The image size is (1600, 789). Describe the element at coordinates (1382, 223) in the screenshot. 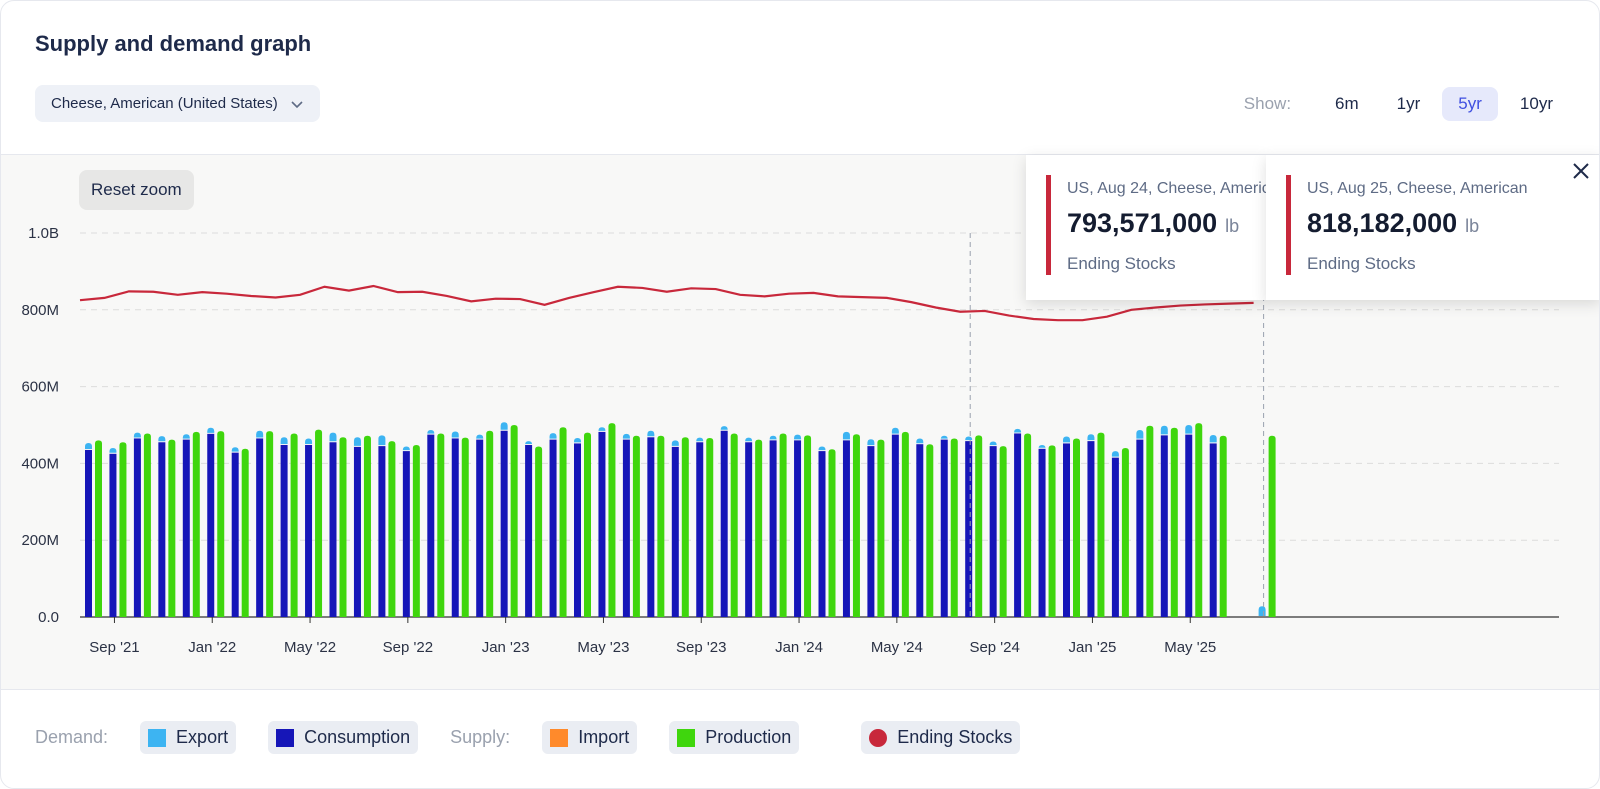

I see `tooltip-value-number: 818,182,000` at that location.